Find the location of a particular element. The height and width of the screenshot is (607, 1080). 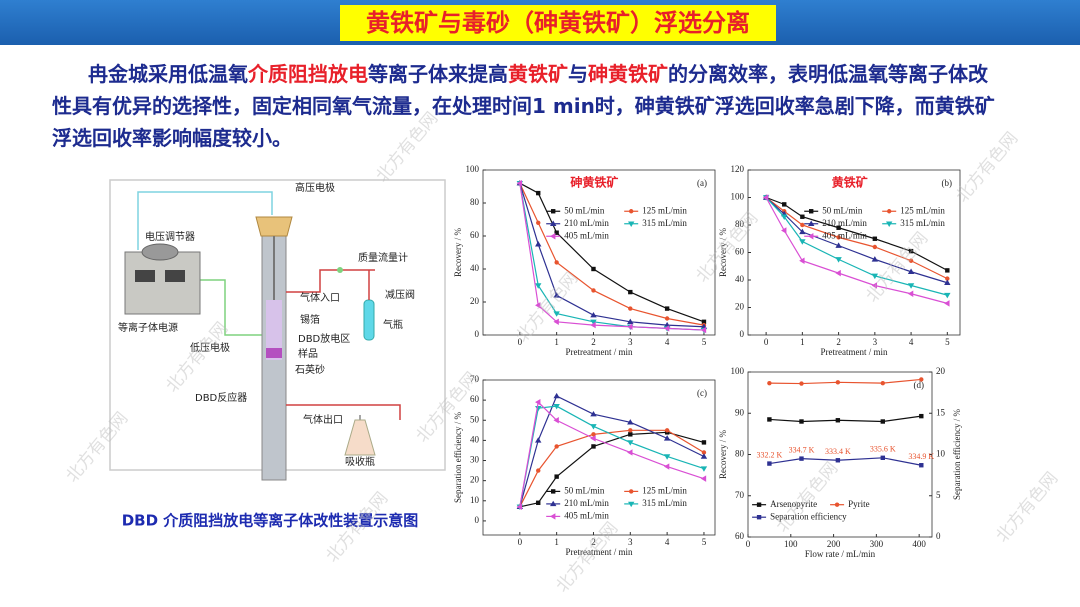

diagram-label: 气体出口 is located at coordinates (323, 419).